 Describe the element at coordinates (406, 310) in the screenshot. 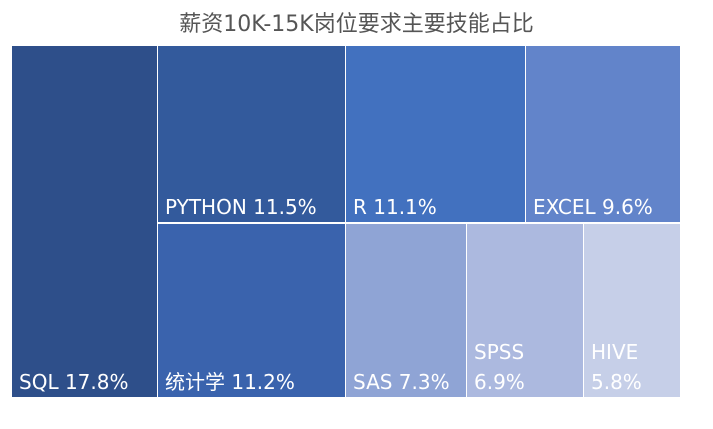

I see `tile-sas` at that location.